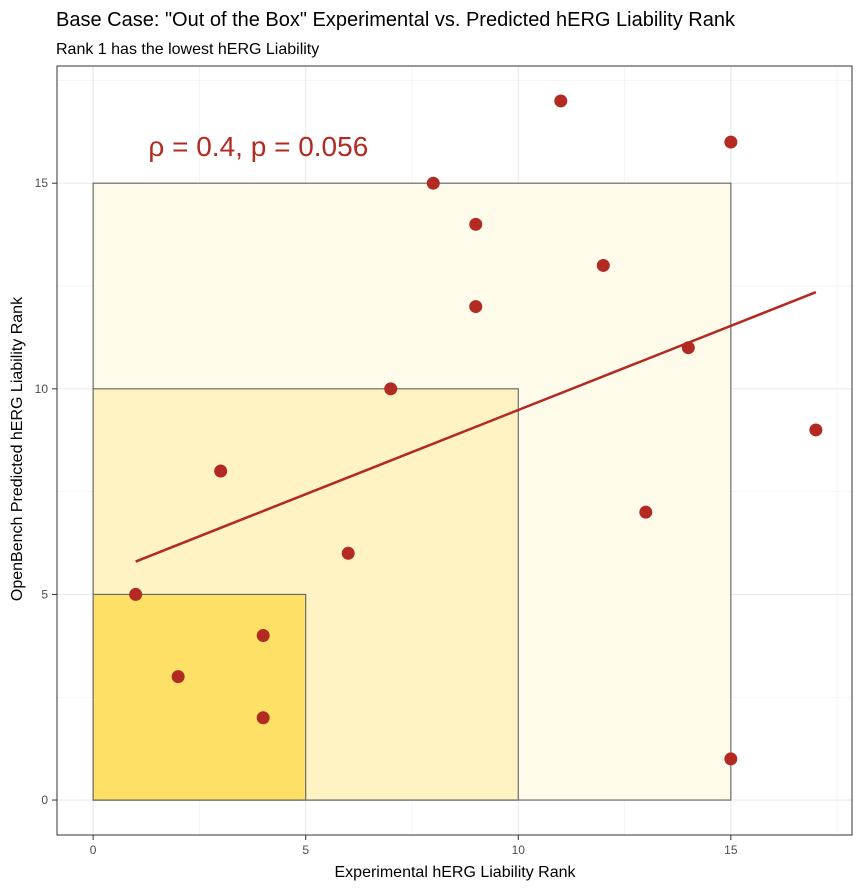 This screenshot has height=890, width=862. I want to click on x-tick-label: 0, so click(93, 850).